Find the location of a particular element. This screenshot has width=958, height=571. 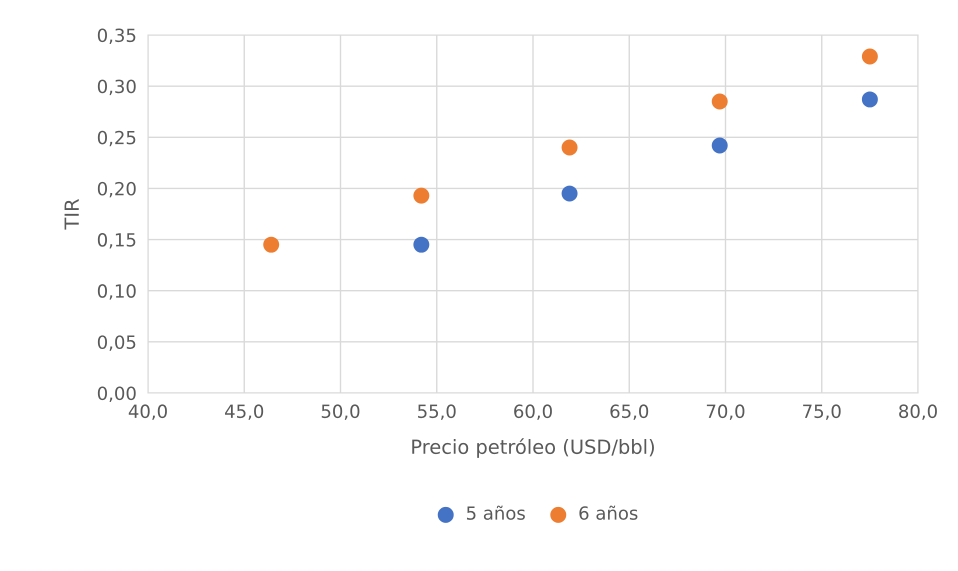

y-tick-label: 0,25 is located at coordinates (117, 138).